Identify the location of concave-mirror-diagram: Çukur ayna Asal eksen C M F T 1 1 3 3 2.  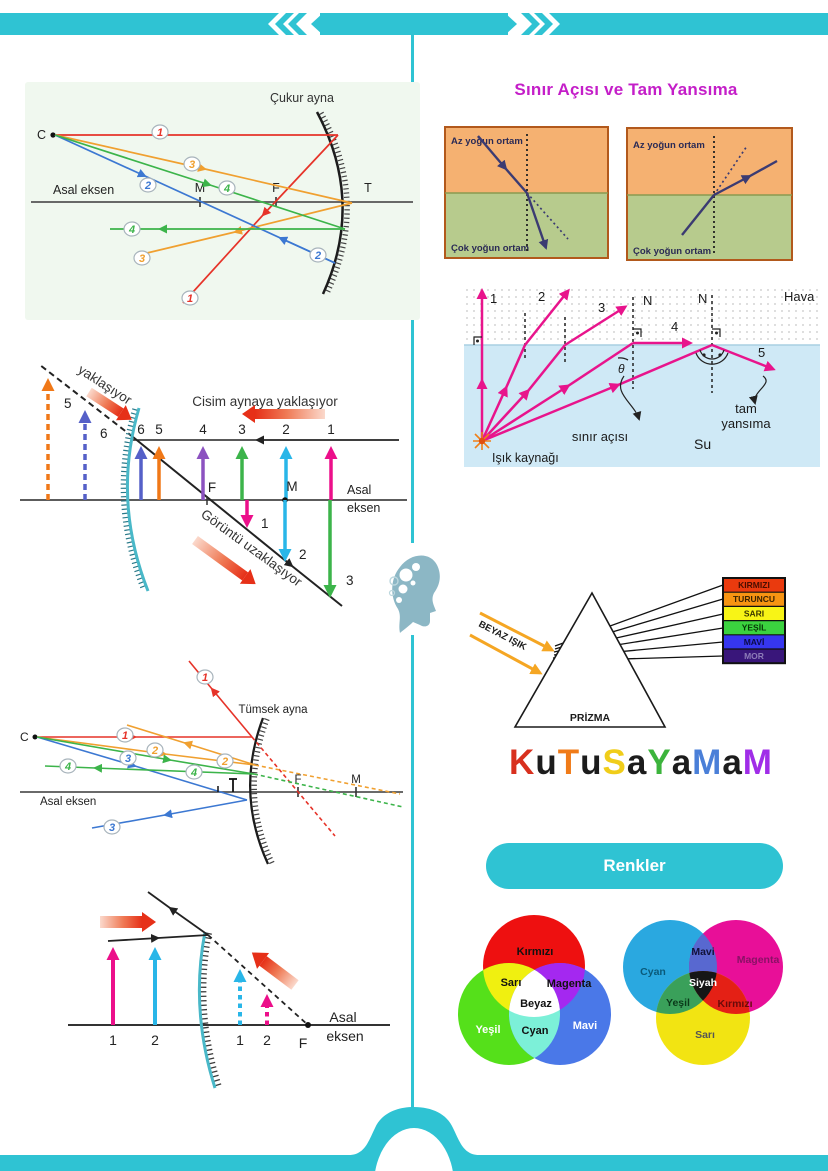
(222, 201).